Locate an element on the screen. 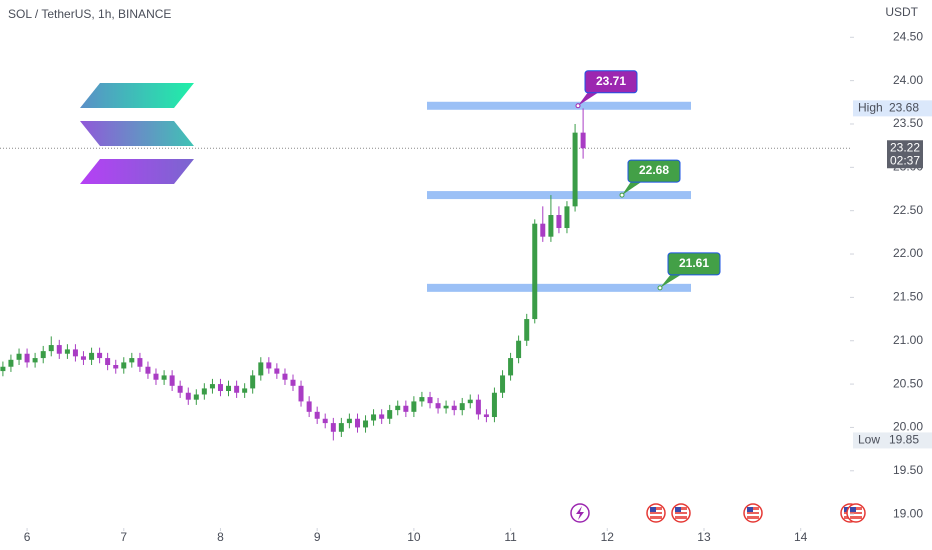 This screenshot has width=932, height=550. x-tick-label: 12 is located at coordinates (608, 537).